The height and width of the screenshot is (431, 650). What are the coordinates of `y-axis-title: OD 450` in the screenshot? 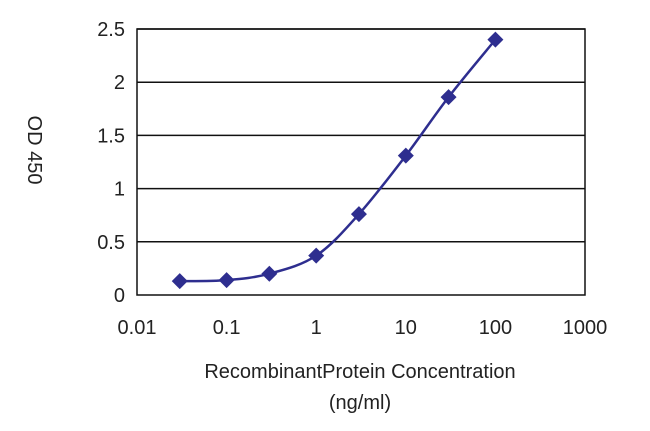 It's located at (34, 150).